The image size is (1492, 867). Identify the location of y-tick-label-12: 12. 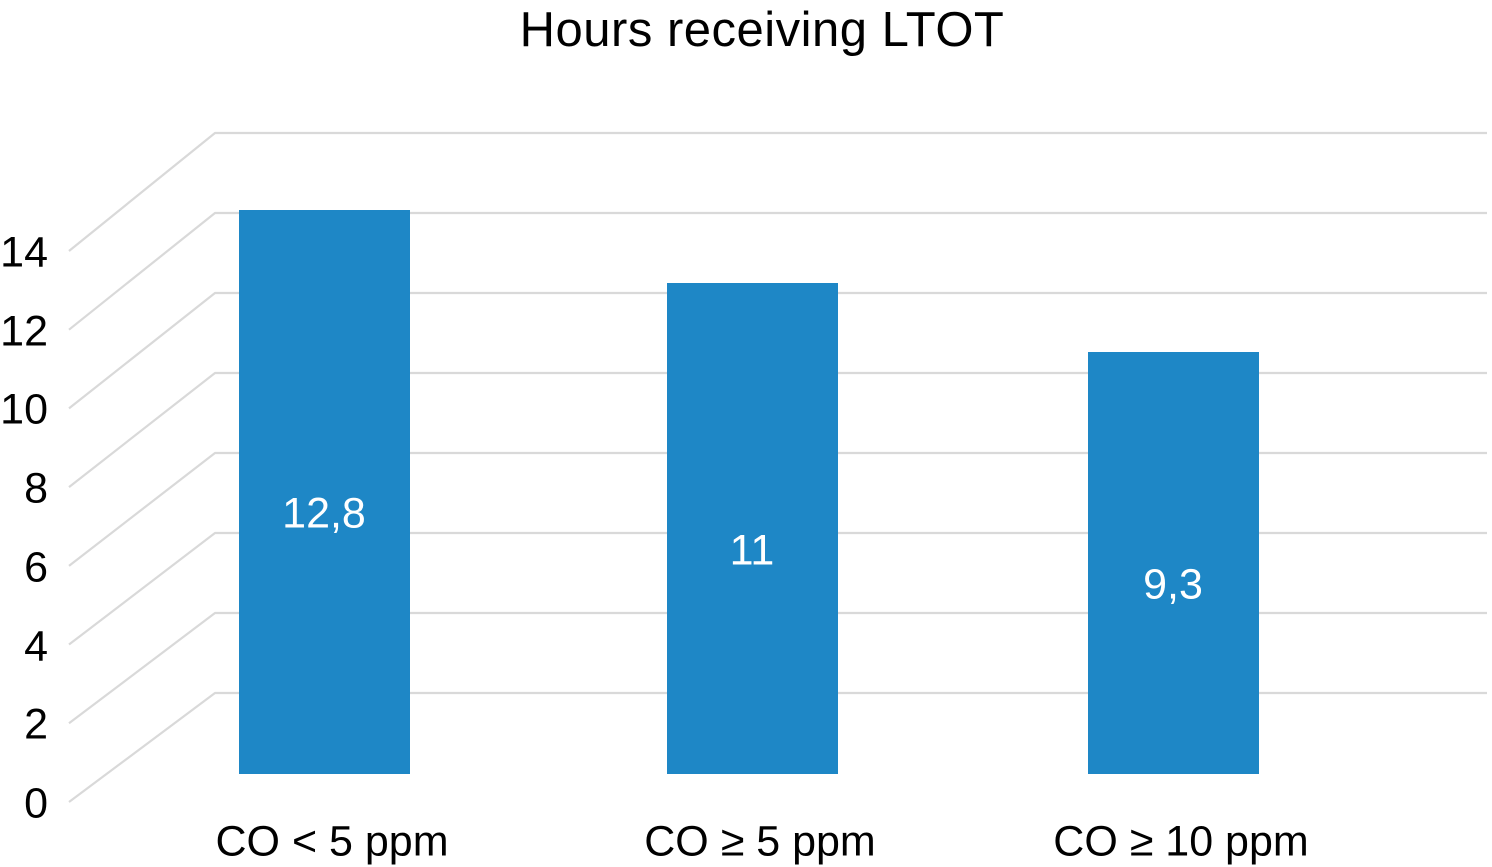
(24, 331).